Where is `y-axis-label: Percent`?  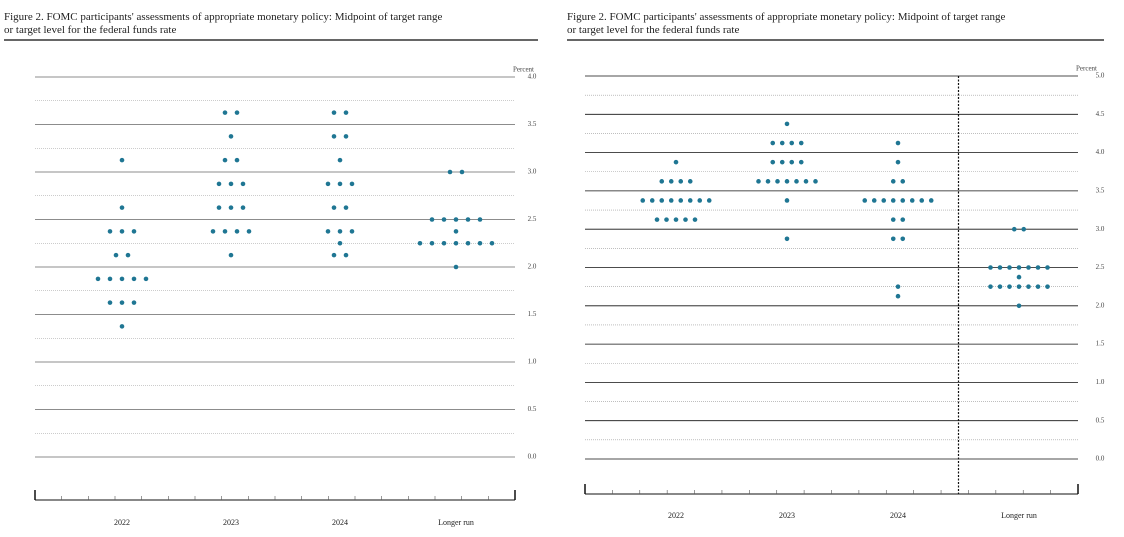
y-axis-label: Percent is located at coordinates (1086, 69).